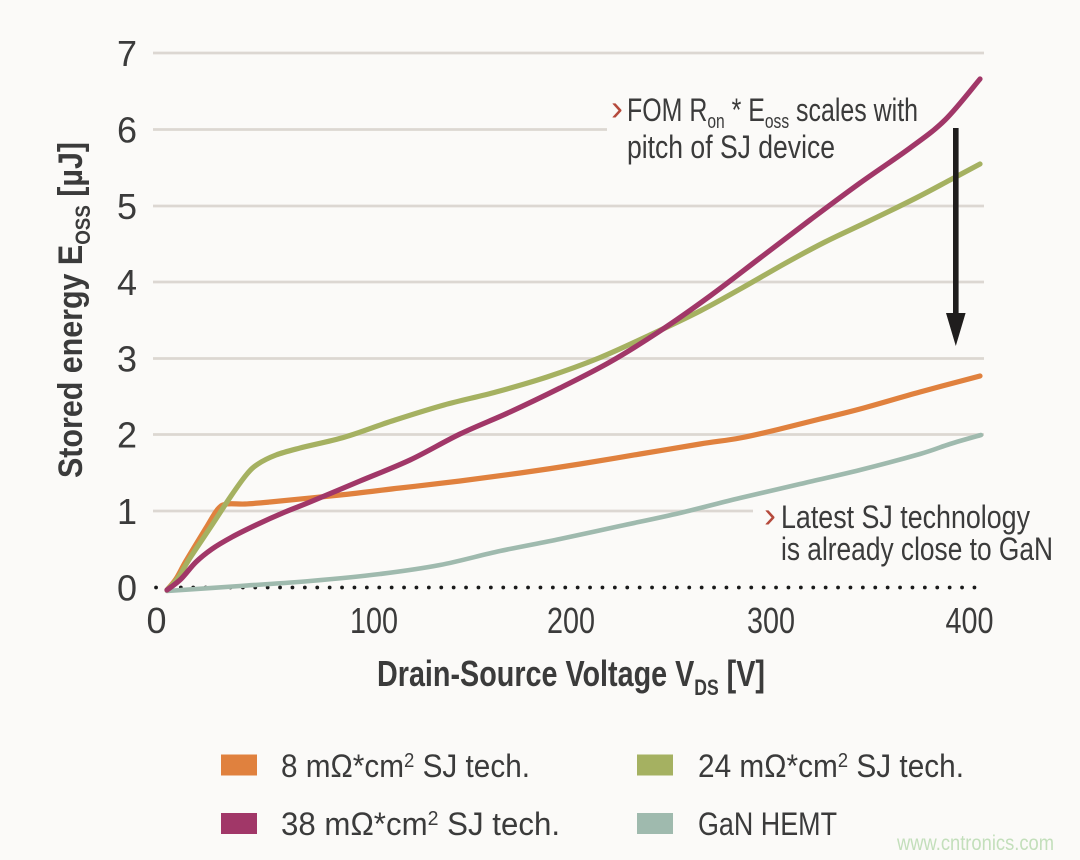 This screenshot has width=1080, height=860. Describe the element at coordinates (831, 766) in the screenshot. I see `svg-text: 24 mΩ*cm2 SJ tech.` at that location.